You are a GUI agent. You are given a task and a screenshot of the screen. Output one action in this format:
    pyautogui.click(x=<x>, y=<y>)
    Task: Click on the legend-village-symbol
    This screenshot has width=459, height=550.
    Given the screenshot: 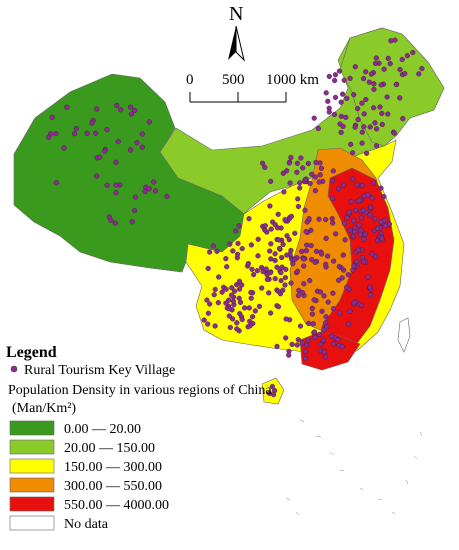 What is the action you would take?
    pyautogui.click(x=14, y=369)
    